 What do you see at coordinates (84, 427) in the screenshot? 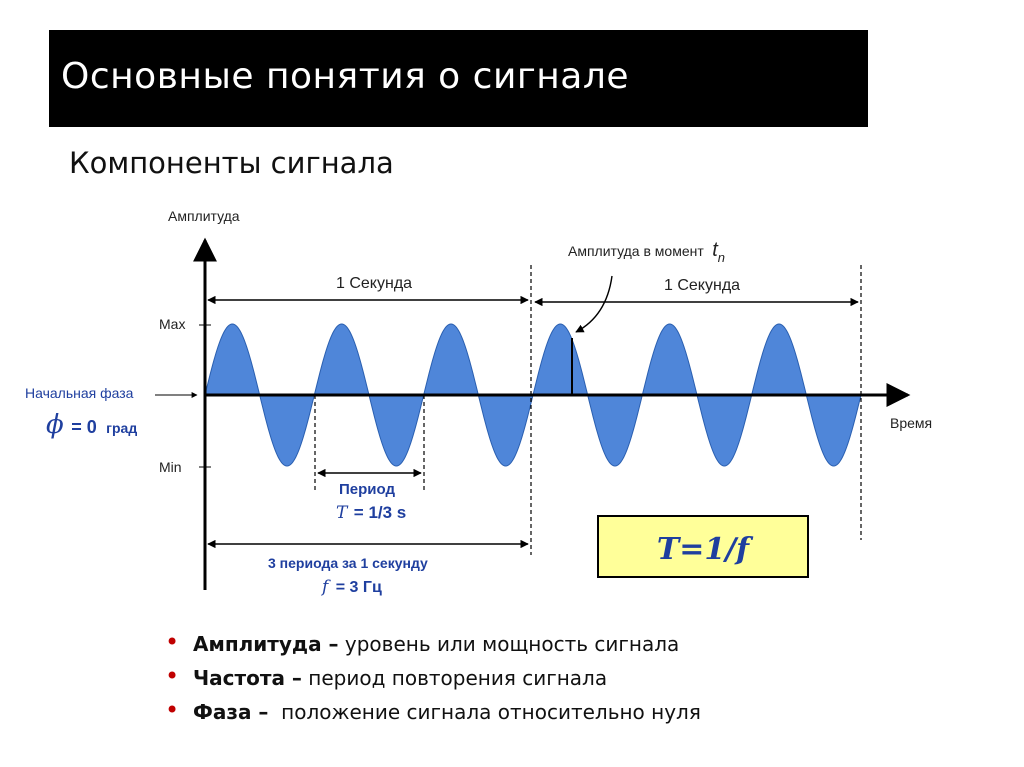
I see `phase-value: = 0` at bounding box center [84, 427].